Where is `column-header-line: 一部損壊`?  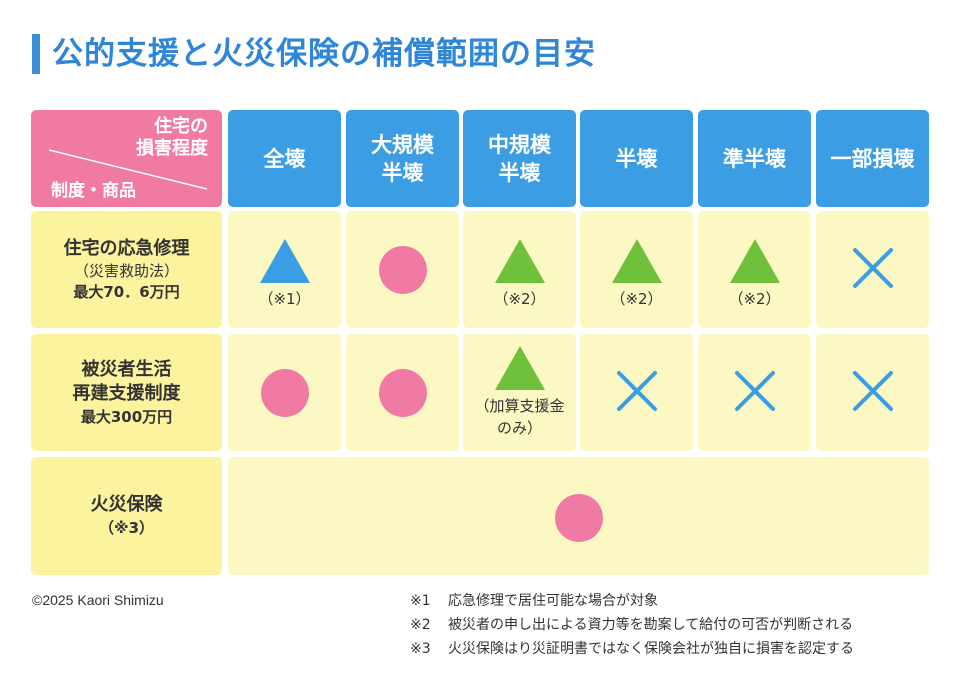
column-header-line: 一部損壊 is located at coordinates (872, 158).